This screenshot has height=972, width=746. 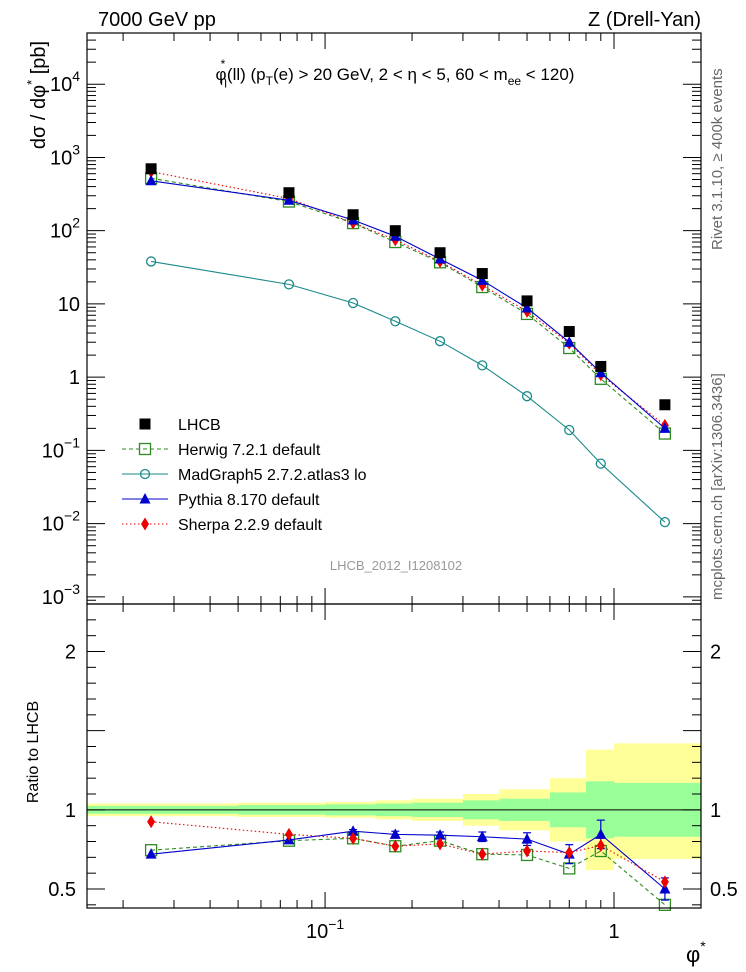 I want to click on main-y-tick-label: 10³, so click(x=65, y=155).